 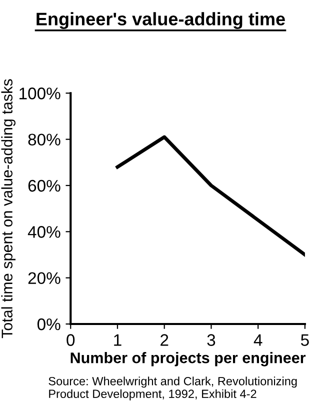 I want to click on x-tick-label: 0, so click(x=70, y=340).